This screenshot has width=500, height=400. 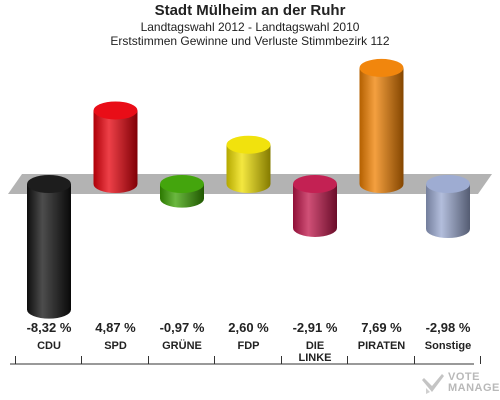 I want to click on category-label: DIE, so click(x=315, y=346).